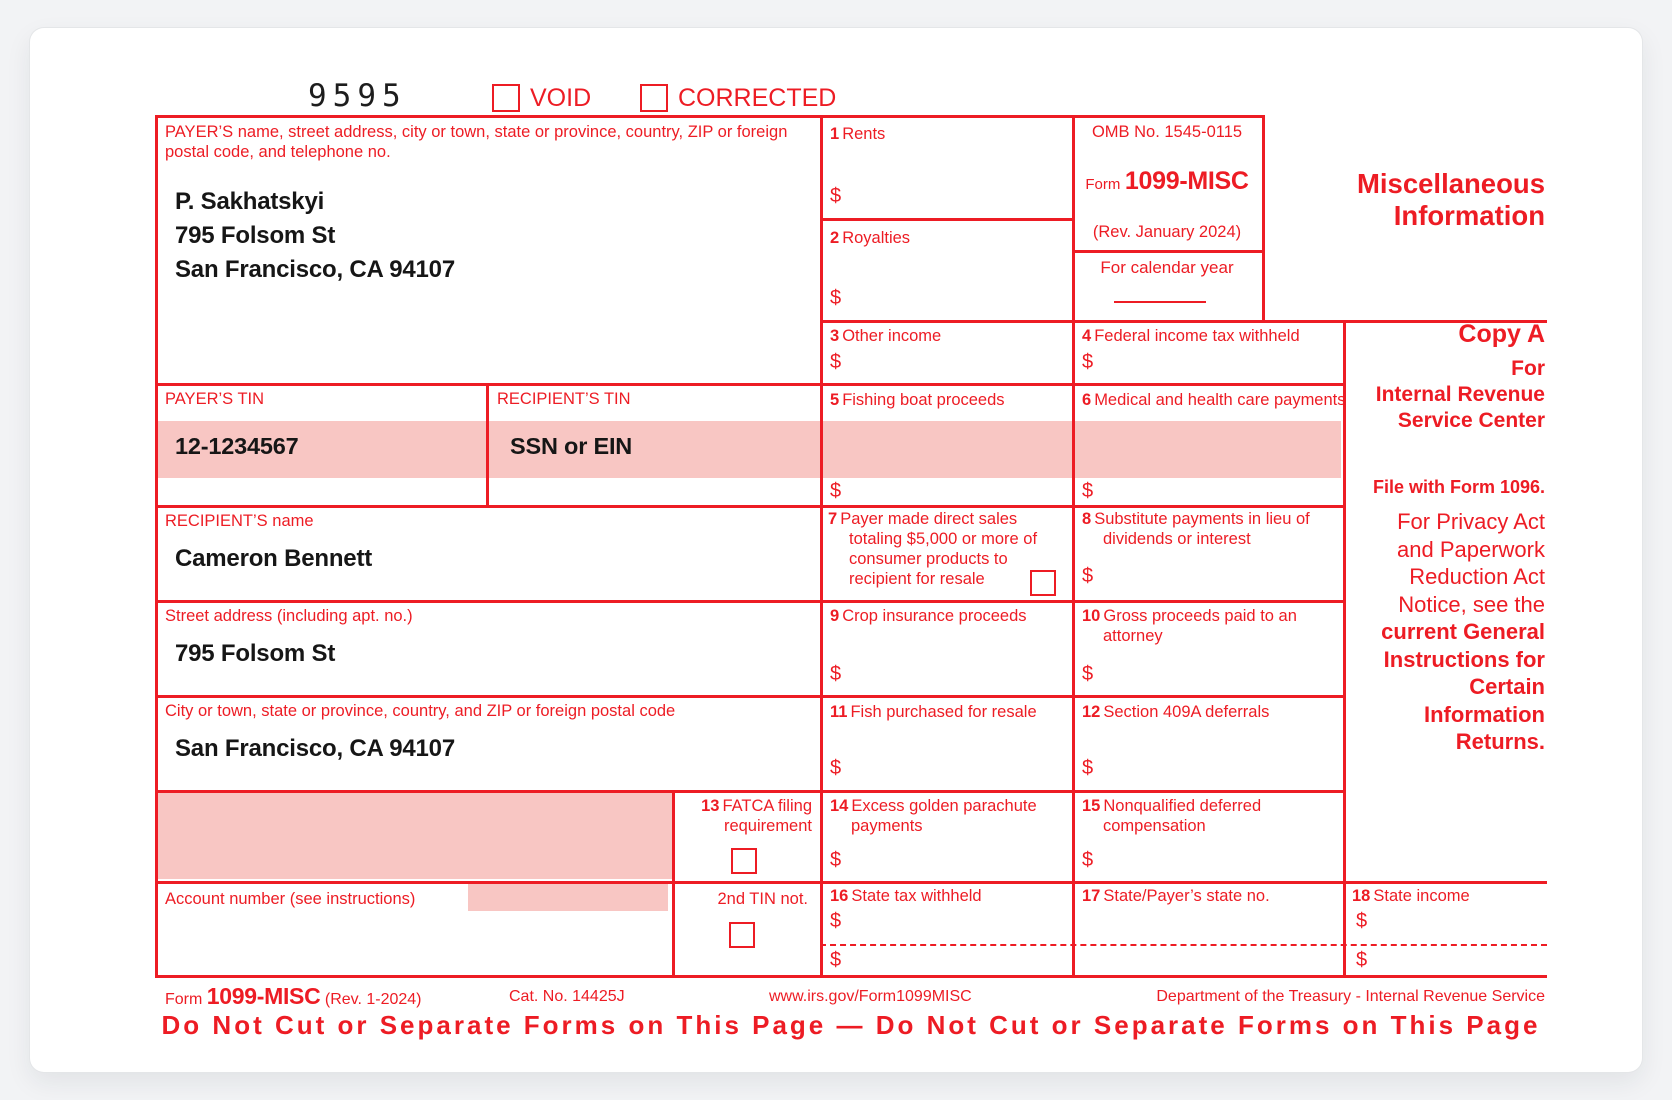 The image size is (1672, 1100). What do you see at coordinates (237, 446) in the screenshot?
I see `payer-tin-value: 12-1234567` at bounding box center [237, 446].